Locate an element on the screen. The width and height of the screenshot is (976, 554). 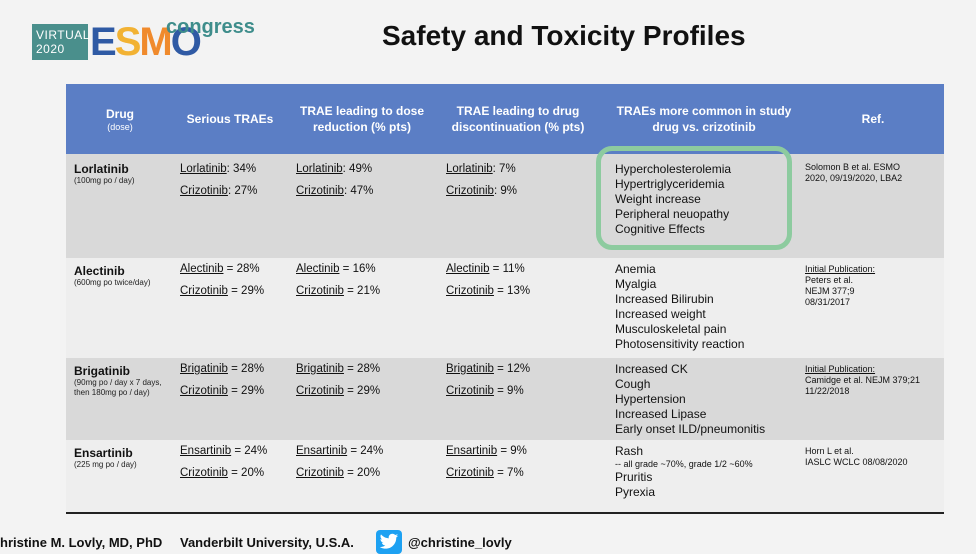
page-title: Safety and Toxicity Profiles is located at coordinates (564, 35).